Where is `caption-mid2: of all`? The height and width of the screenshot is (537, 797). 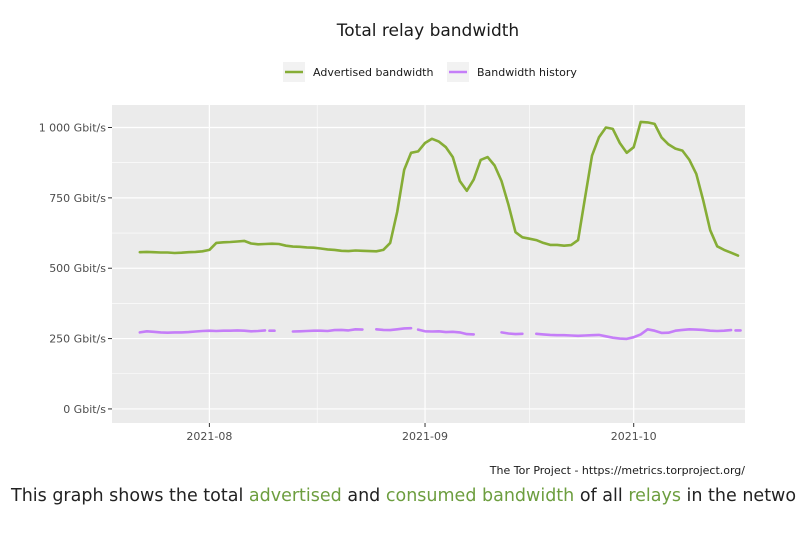
caption-mid2: of all is located at coordinates (601, 496).